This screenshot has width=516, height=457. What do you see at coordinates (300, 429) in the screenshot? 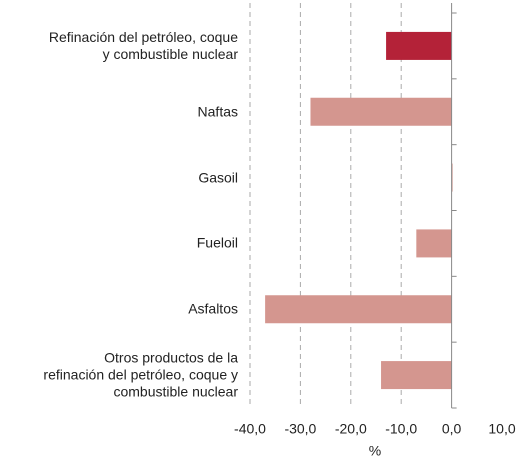
I see `x-tick-label: -30,0` at bounding box center [300, 429].